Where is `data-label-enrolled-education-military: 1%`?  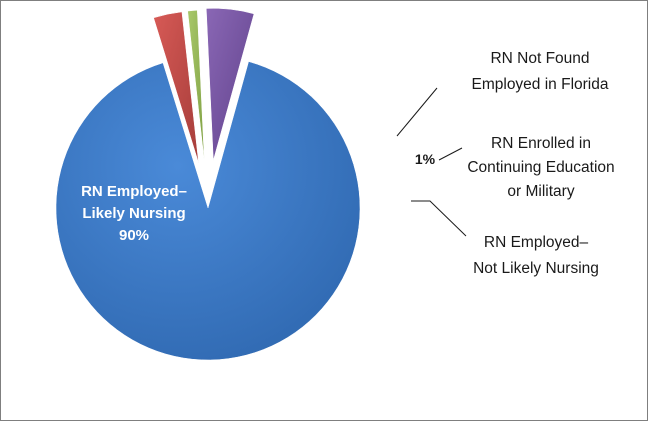
data-label-enrolled-education-military: 1% is located at coordinates (425, 159).